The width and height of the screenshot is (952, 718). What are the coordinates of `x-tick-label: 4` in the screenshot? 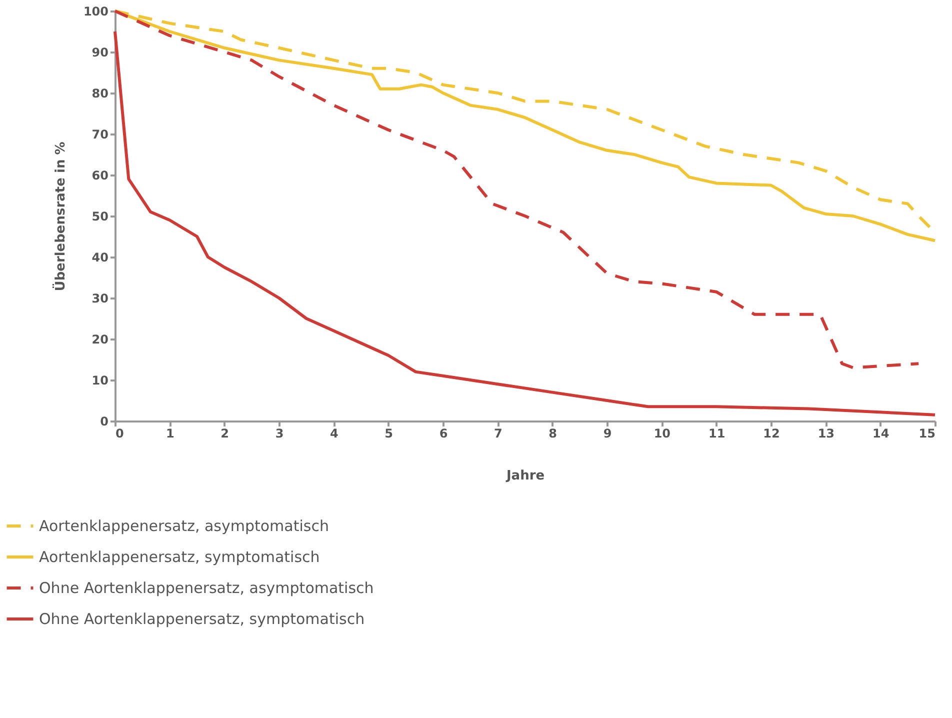 It's located at (334, 433).